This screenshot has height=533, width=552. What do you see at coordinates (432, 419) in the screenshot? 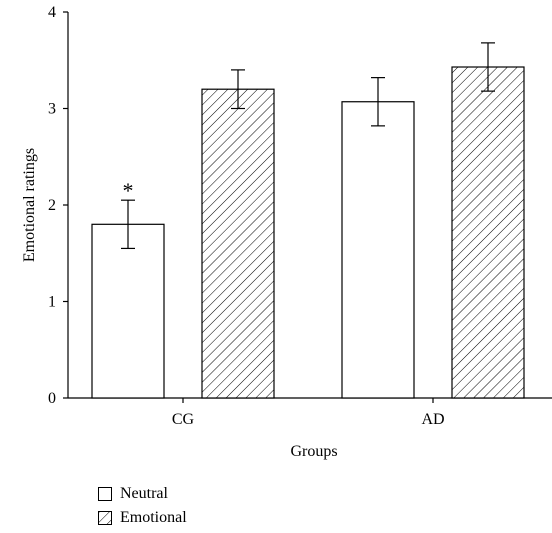
I see `x-tick-label-ad: AD` at bounding box center [432, 419].